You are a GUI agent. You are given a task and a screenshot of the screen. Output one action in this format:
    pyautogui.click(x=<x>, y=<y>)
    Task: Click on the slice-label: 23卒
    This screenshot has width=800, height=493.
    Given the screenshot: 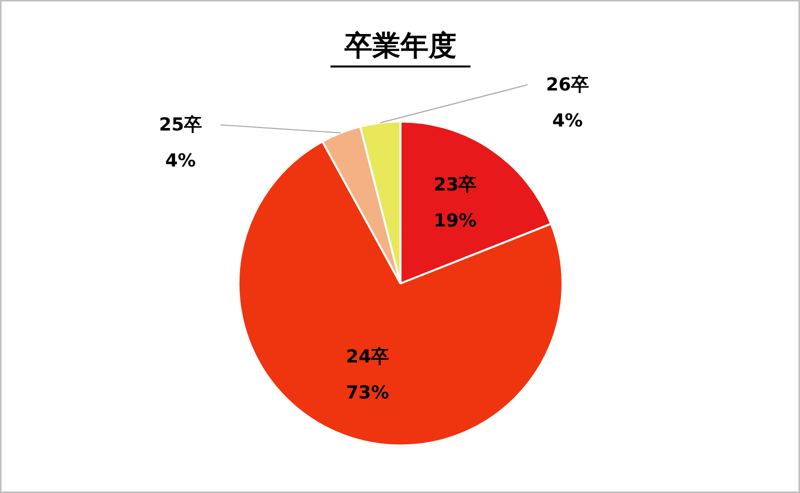 What is the action you would take?
    pyautogui.click(x=455, y=185)
    